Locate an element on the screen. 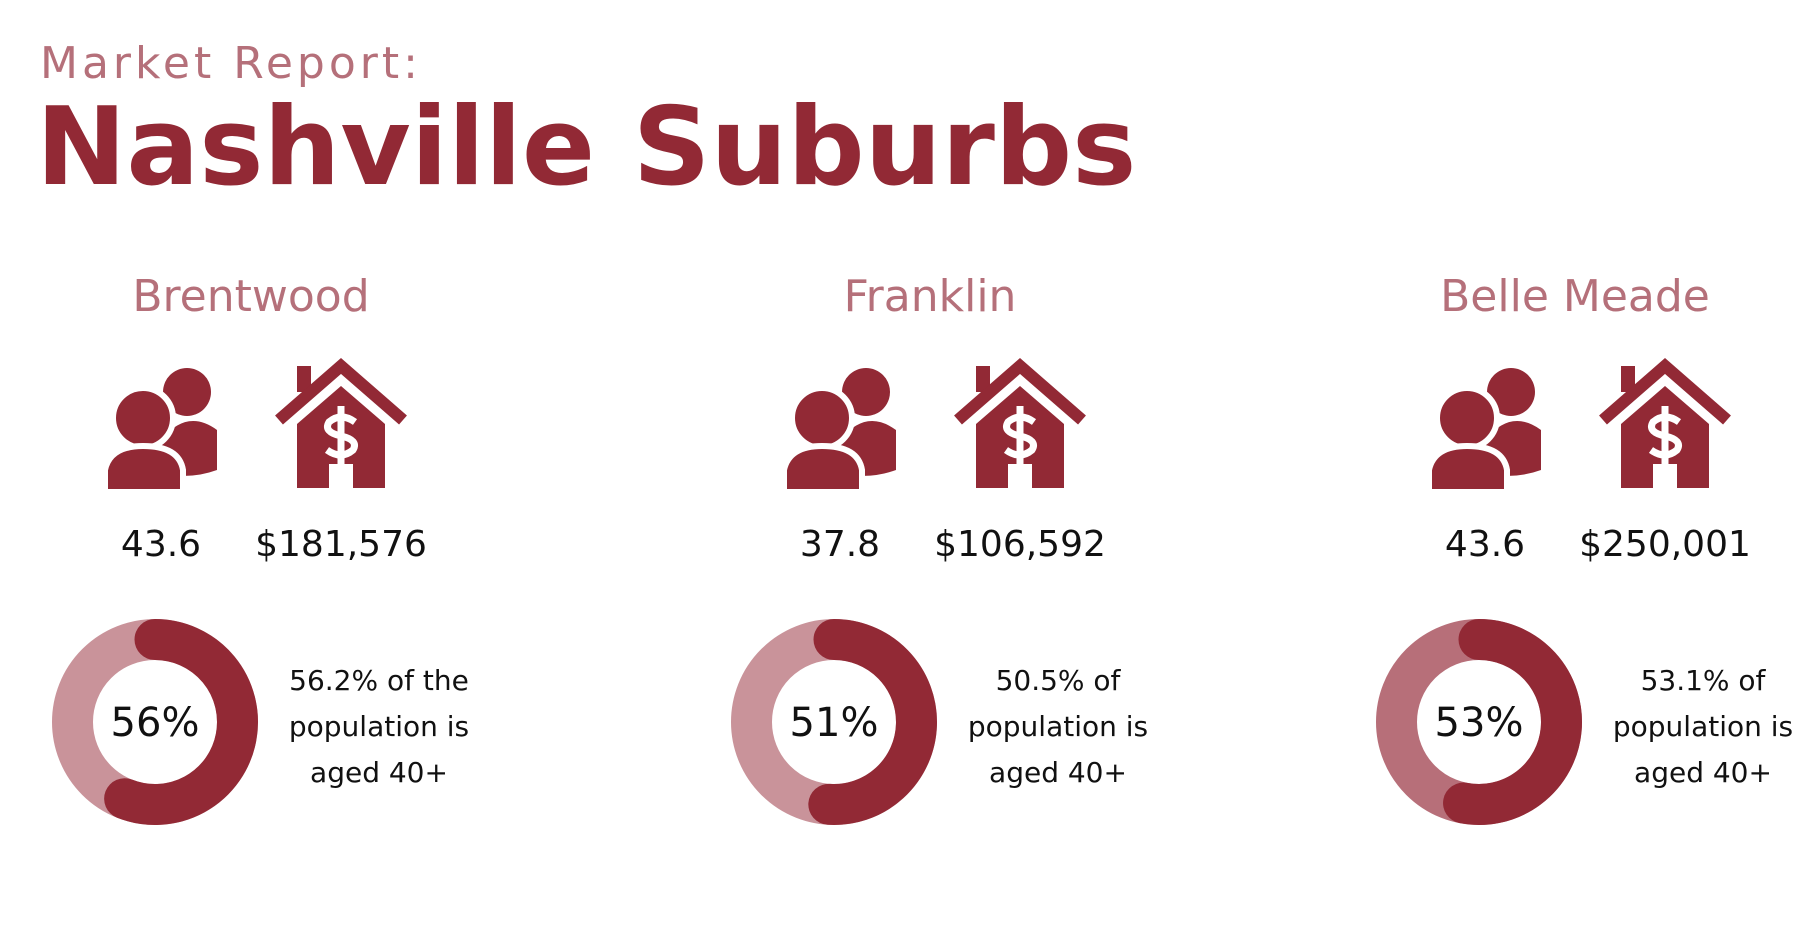 This screenshot has height=938, width=1812. suburb-name: Brentwood is located at coordinates (250, 296).